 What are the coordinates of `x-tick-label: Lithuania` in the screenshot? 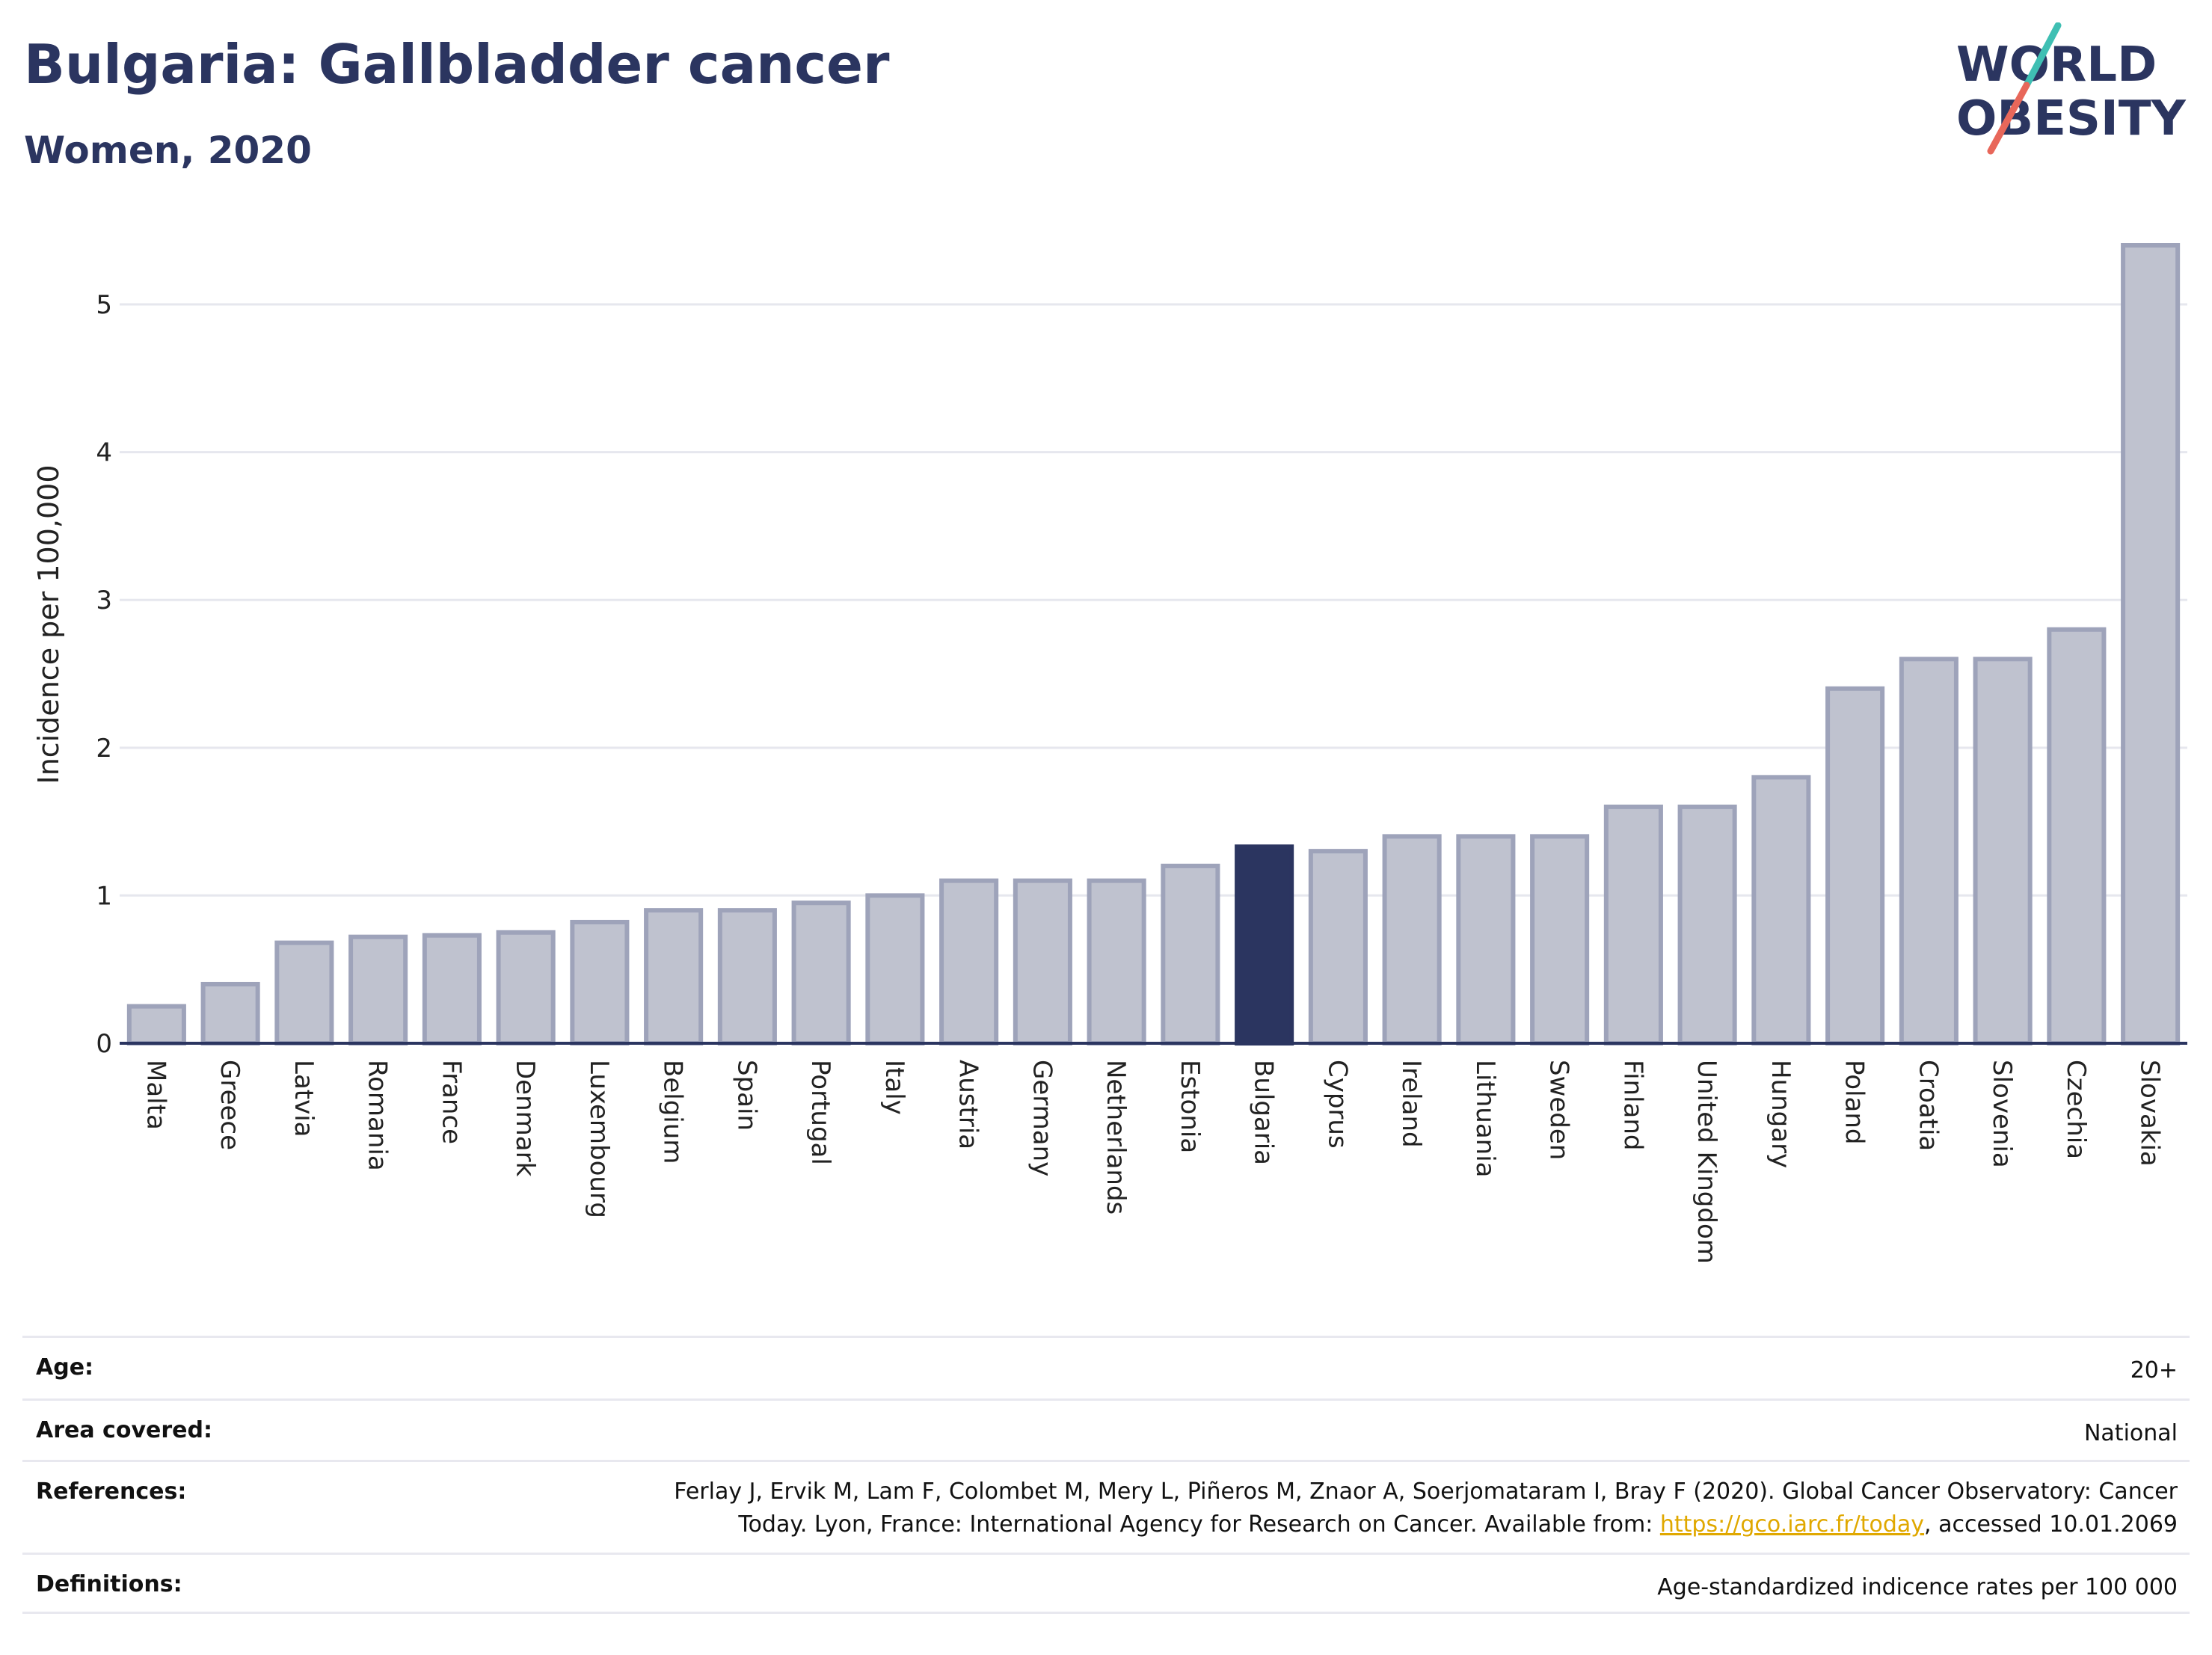 It's located at (1485, 1118).